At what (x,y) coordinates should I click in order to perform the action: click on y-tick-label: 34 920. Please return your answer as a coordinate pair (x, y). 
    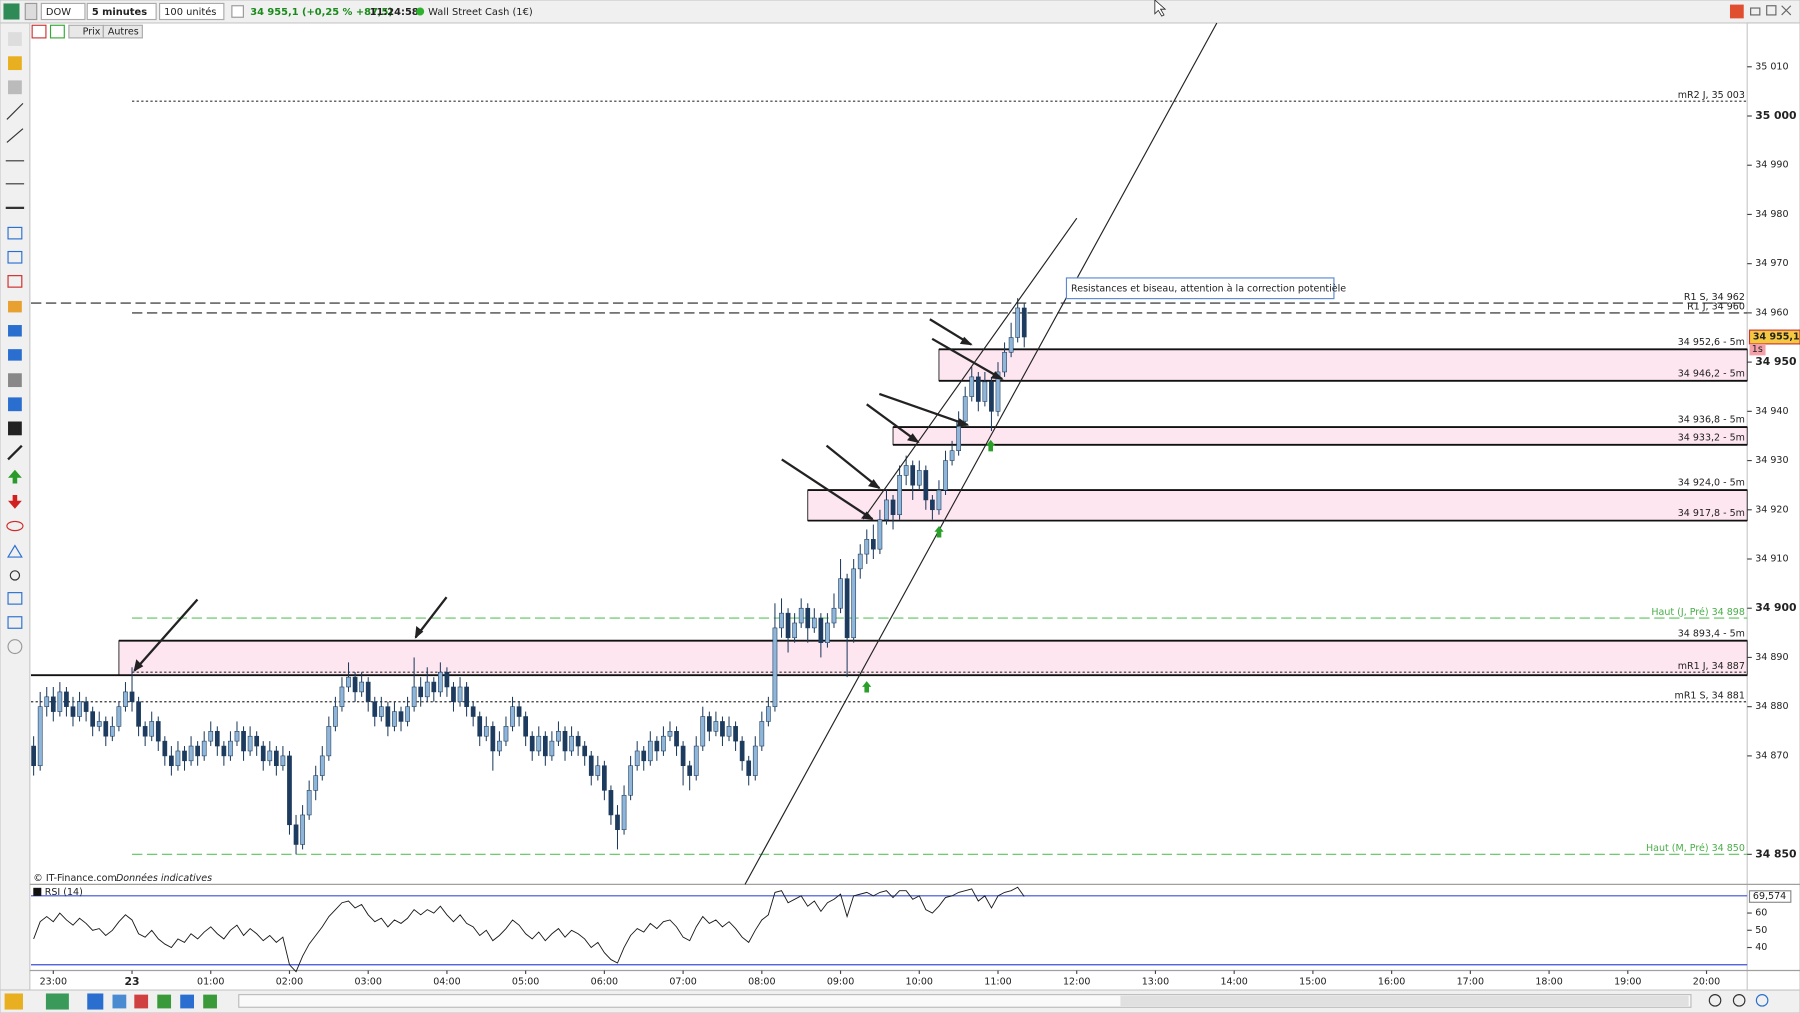
    Looking at the image, I should click on (1771, 509).